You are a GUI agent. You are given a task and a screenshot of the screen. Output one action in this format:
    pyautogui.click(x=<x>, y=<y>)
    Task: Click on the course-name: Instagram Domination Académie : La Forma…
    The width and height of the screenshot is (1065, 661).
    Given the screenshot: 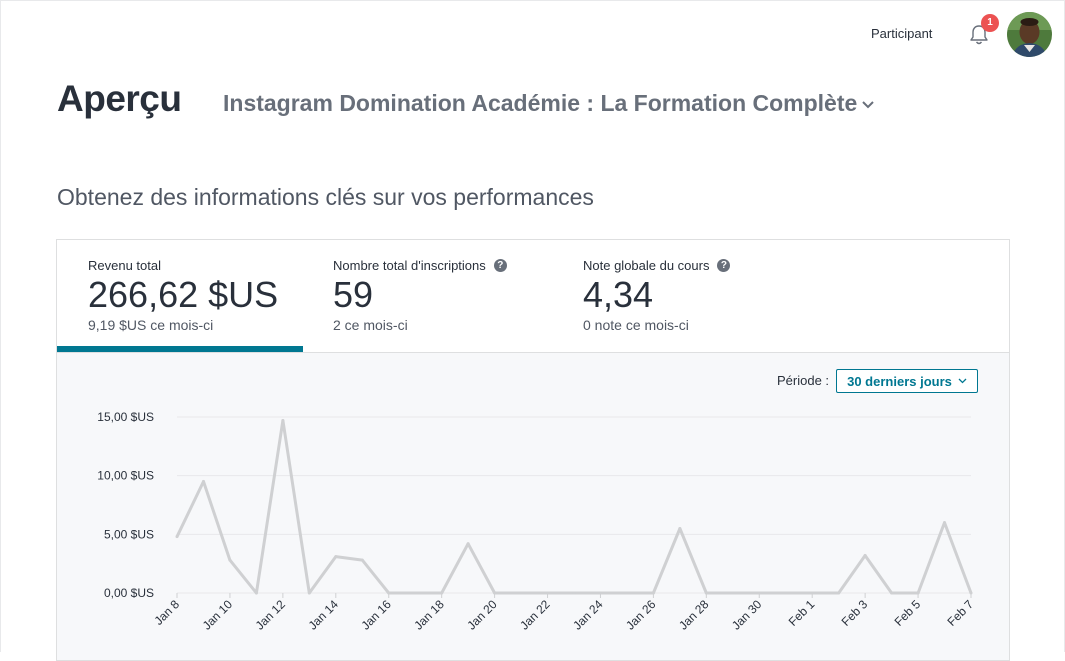 What is the action you would take?
    pyautogui.click(x=540, y=103)
    